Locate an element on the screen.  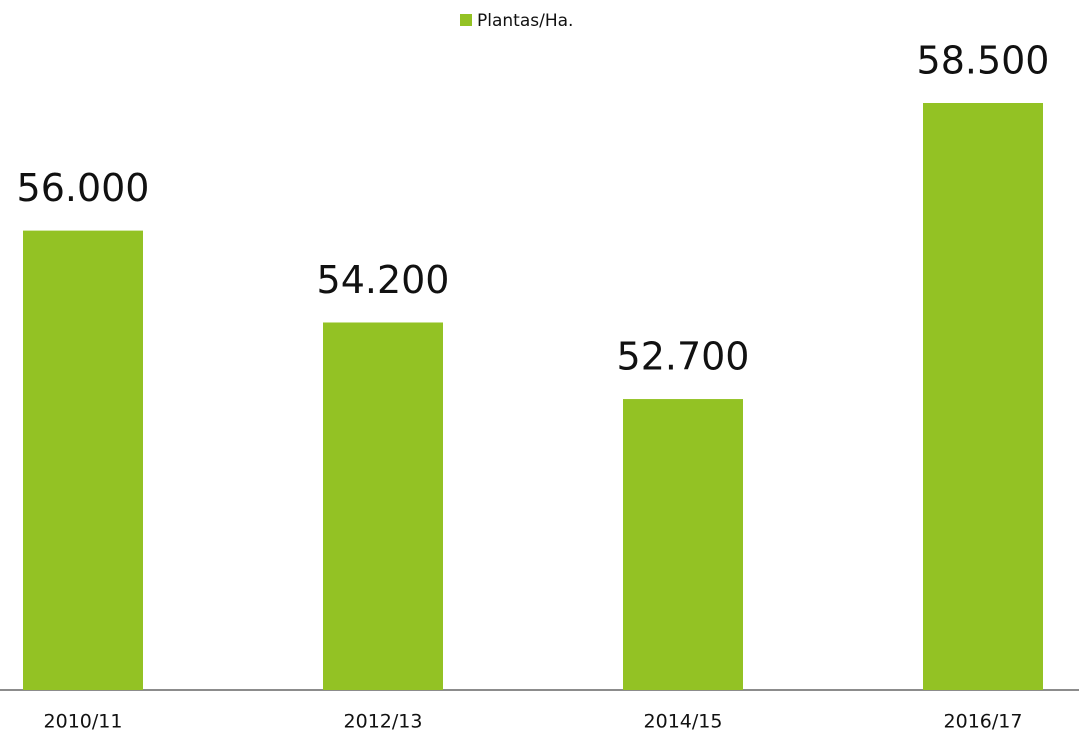
x-tick-label: 2016/17 is located at coordinates (983, 722).